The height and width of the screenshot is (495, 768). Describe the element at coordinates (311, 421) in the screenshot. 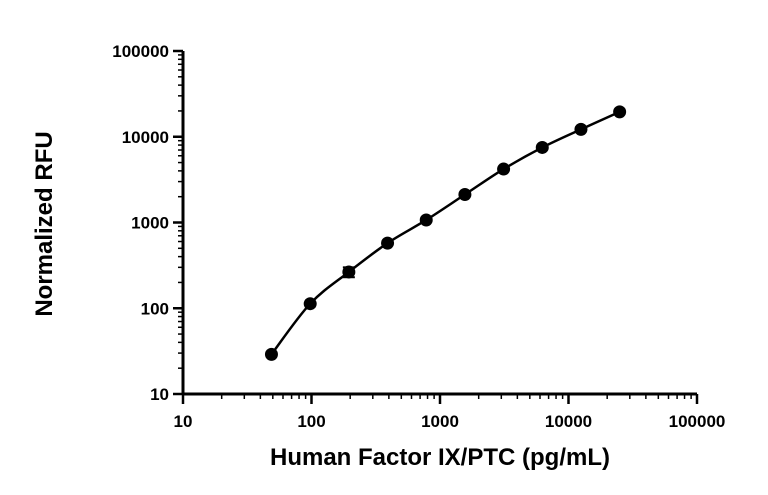

I see `x-tick-label: 100` at that location.